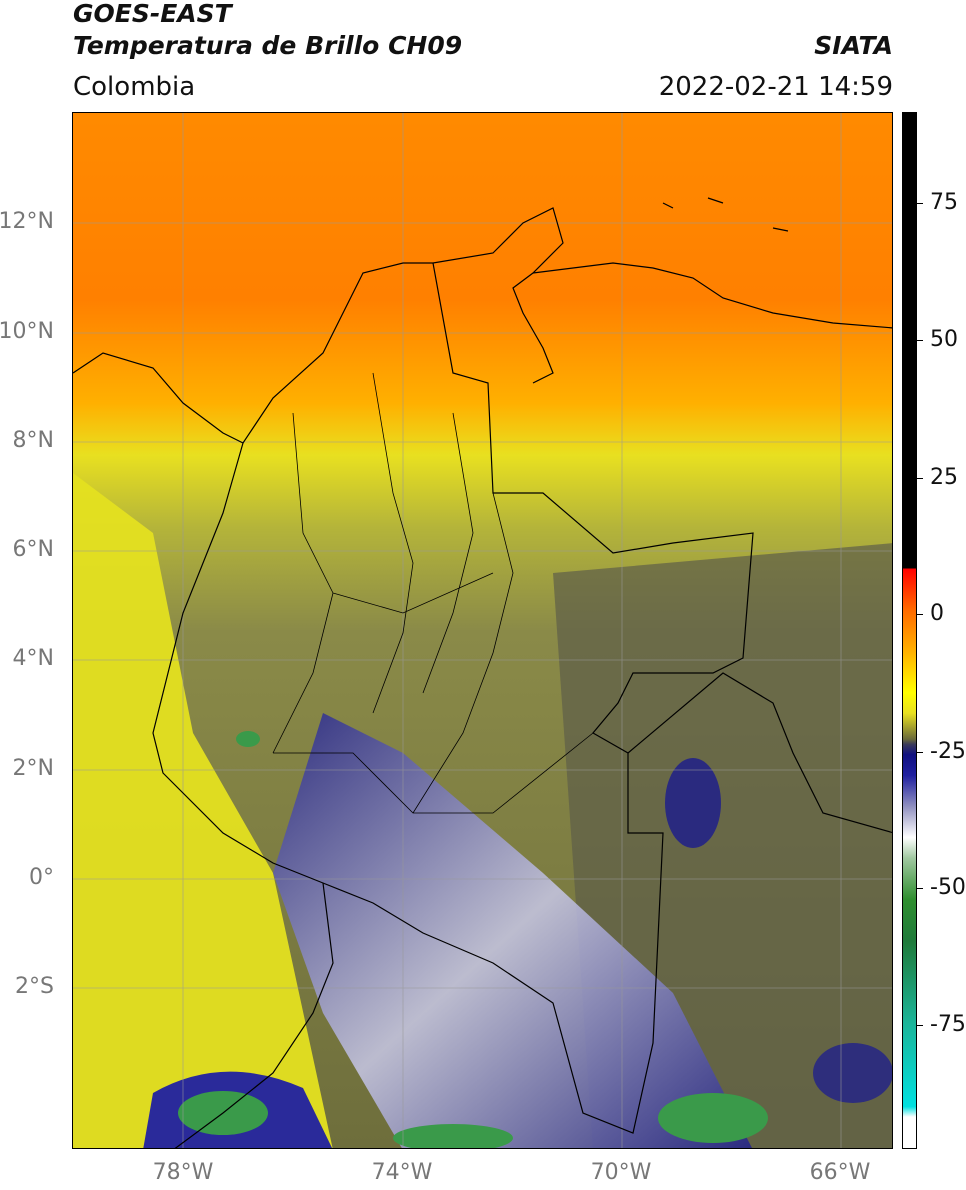 The height and width of the screenshot is (1190, 966). What do you see at coordinates (944, 202) in the screenshot?
I see `colorbar-label-75: 75` at bounding box center [944, 202].